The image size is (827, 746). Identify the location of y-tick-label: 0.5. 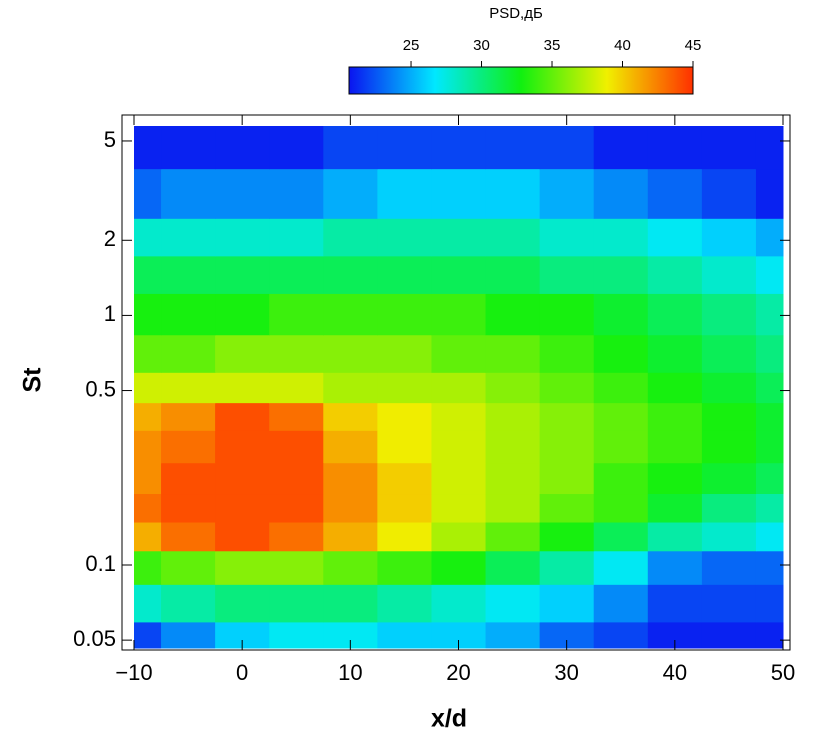
(100, 388).